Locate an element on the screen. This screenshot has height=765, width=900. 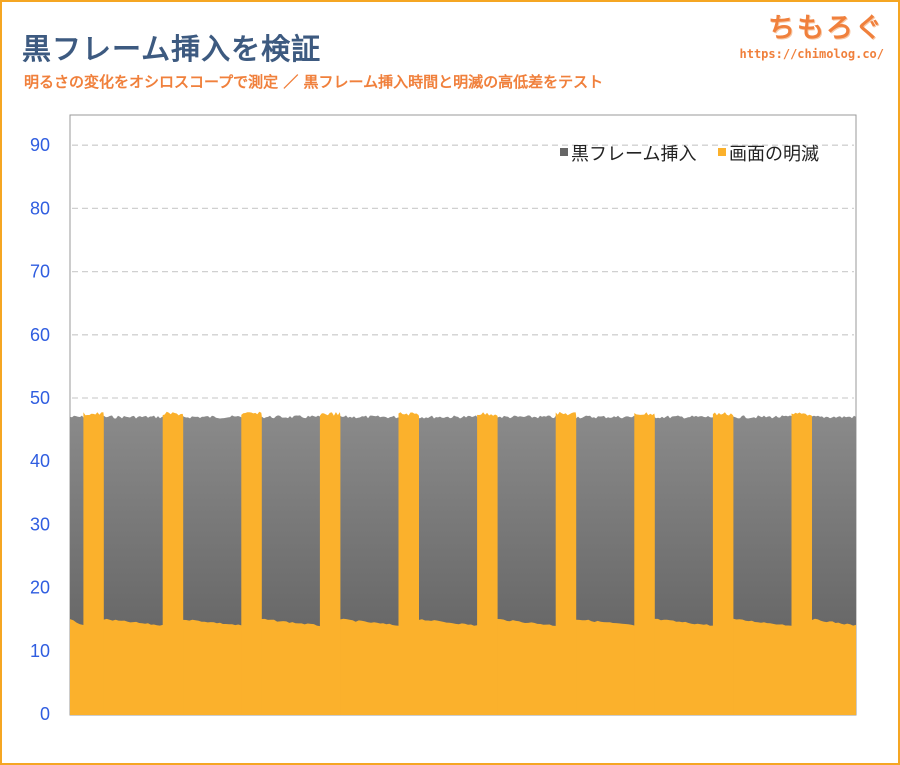
brand-logo: ちもろぐ https://chimolog.co/ is located at coordinates (812, 33).